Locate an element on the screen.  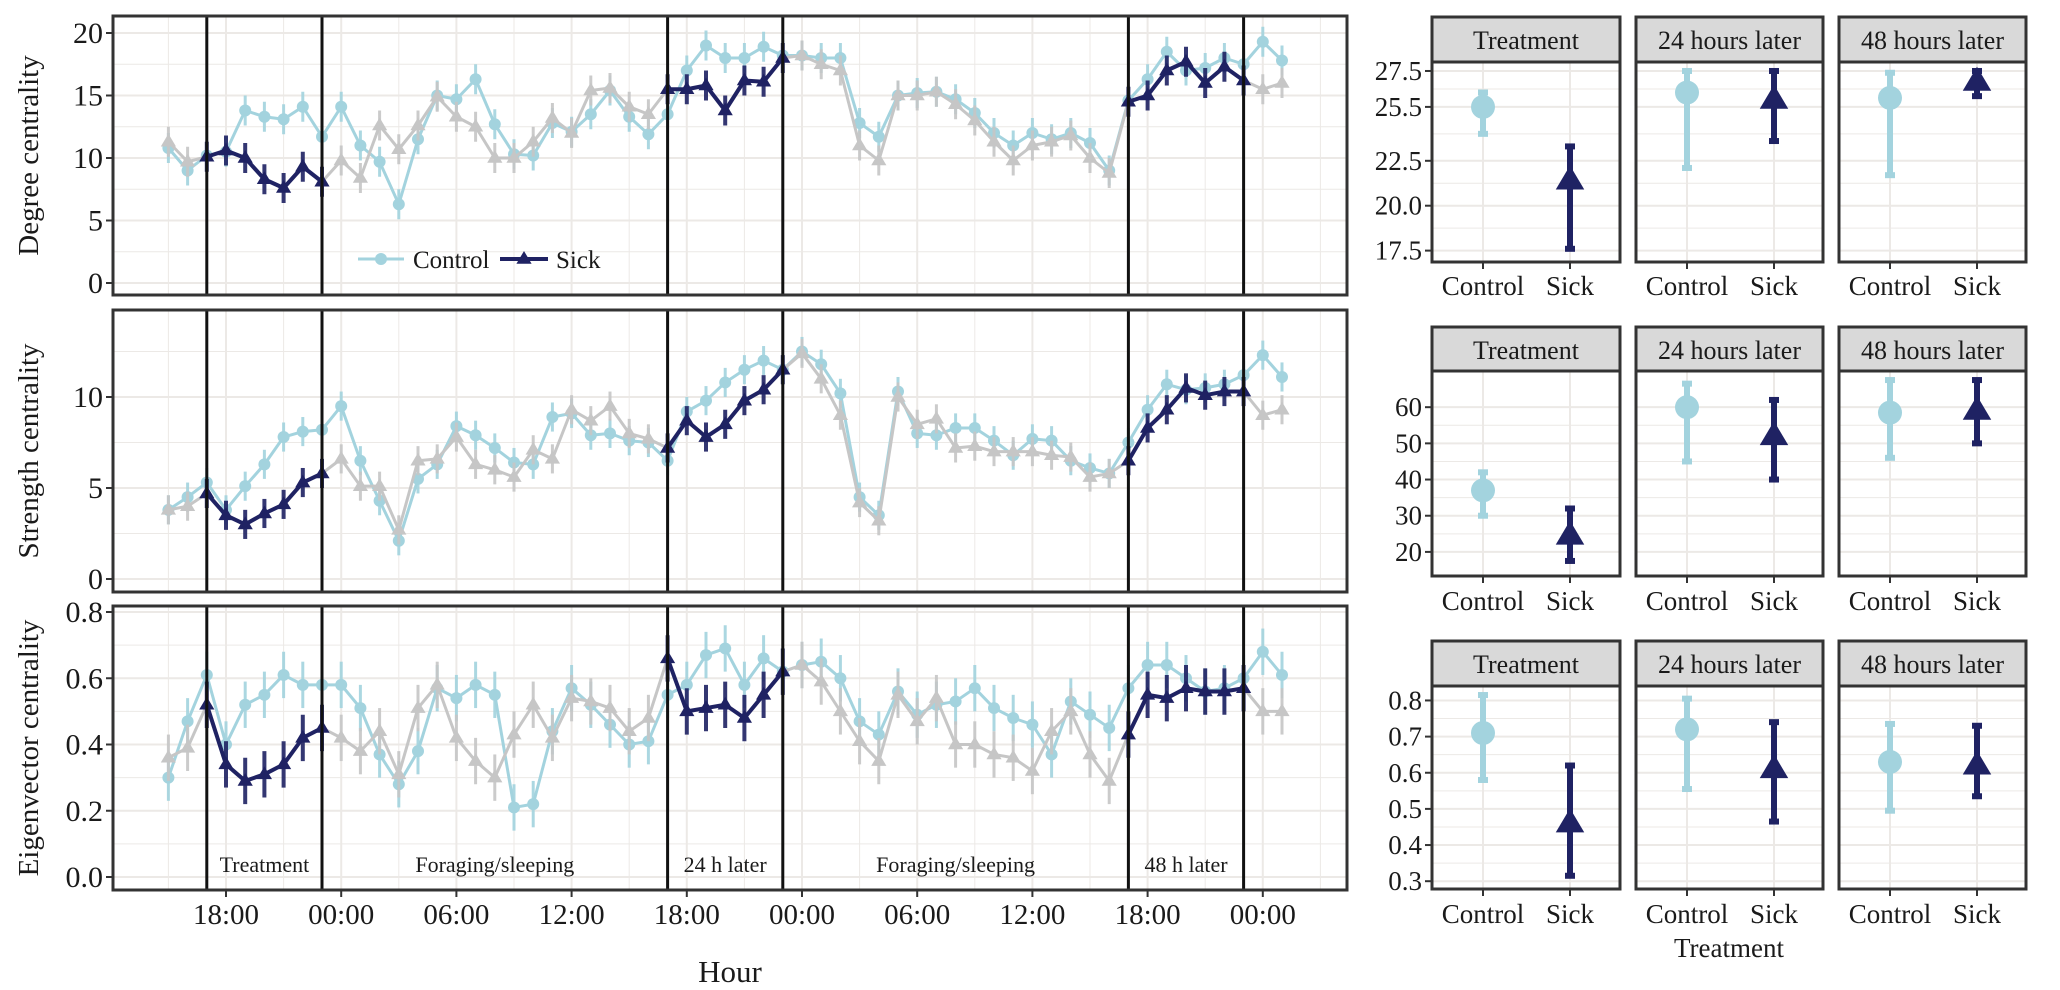
y-tick-label: 20.0 is located at coordinates (1398, 206).